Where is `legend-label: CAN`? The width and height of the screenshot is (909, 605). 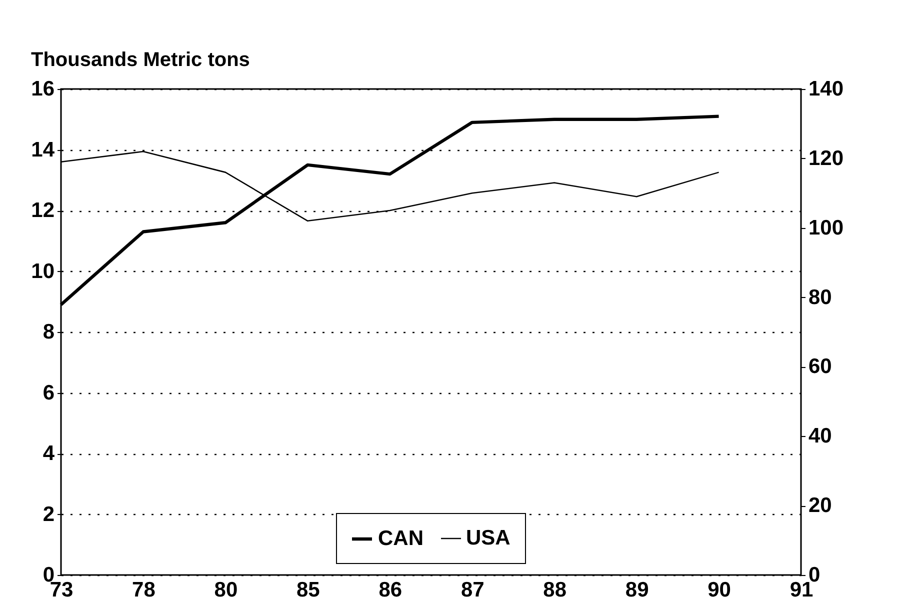
legend-label: CAN is located at coordinates (401, 538).